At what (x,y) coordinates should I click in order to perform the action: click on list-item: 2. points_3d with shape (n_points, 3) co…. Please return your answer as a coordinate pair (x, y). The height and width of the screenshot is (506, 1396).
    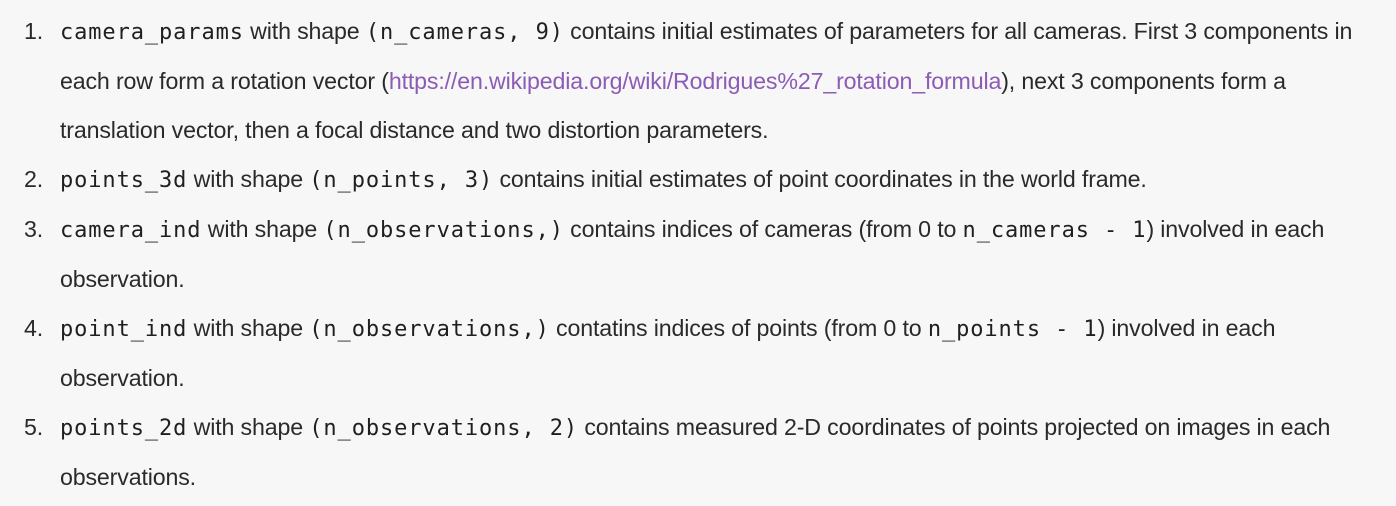
    Looking at the image, I should click on (698, 180).